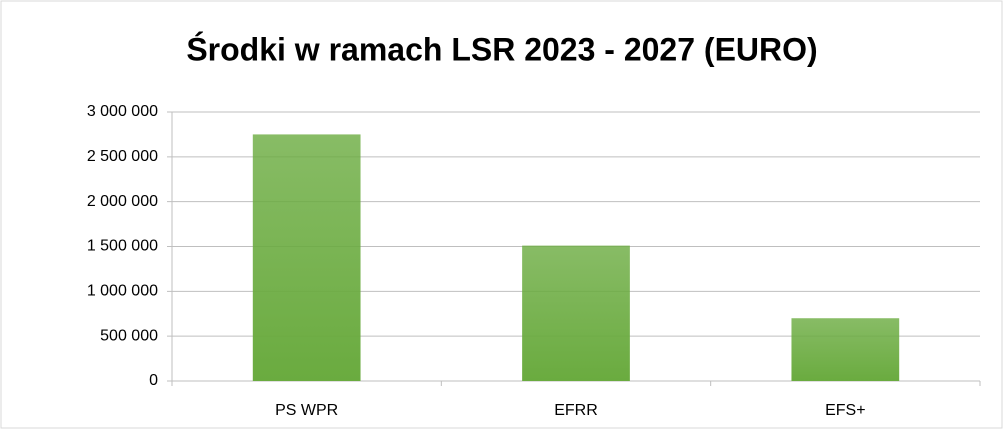 This screenshot has height=431, width=1005. What do you see at coordinates (129, 335) in the screenshot?
I see `y-tick-label: 500 000` at bounding box center [129, 335].